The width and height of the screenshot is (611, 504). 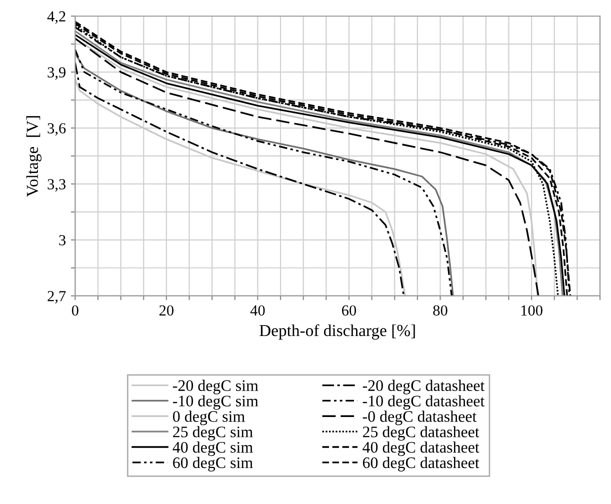 I want to click on x-tick-label: 100, so click(x=531, y=310).